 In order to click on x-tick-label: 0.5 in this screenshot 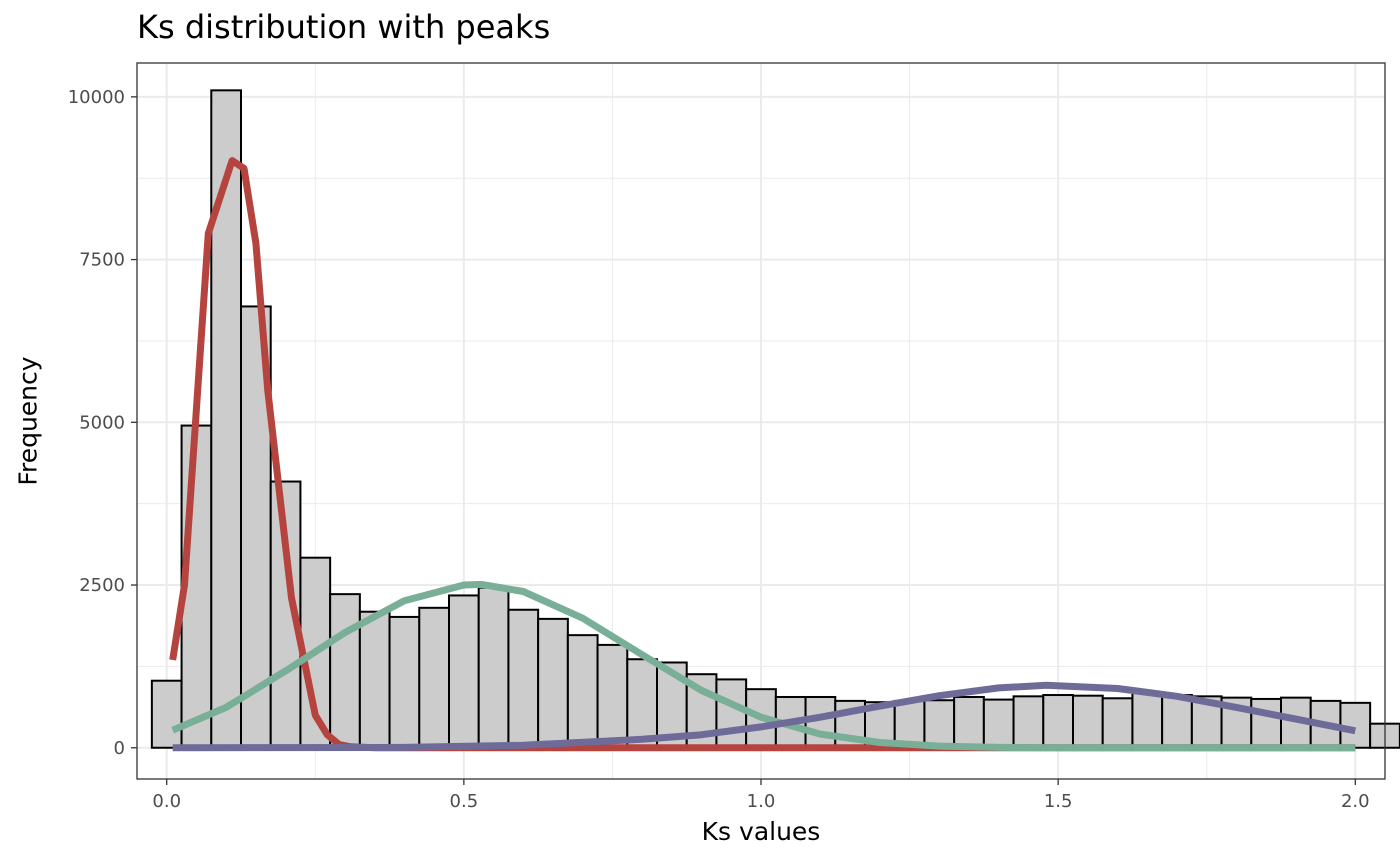, I will do `click(464, 801)`.